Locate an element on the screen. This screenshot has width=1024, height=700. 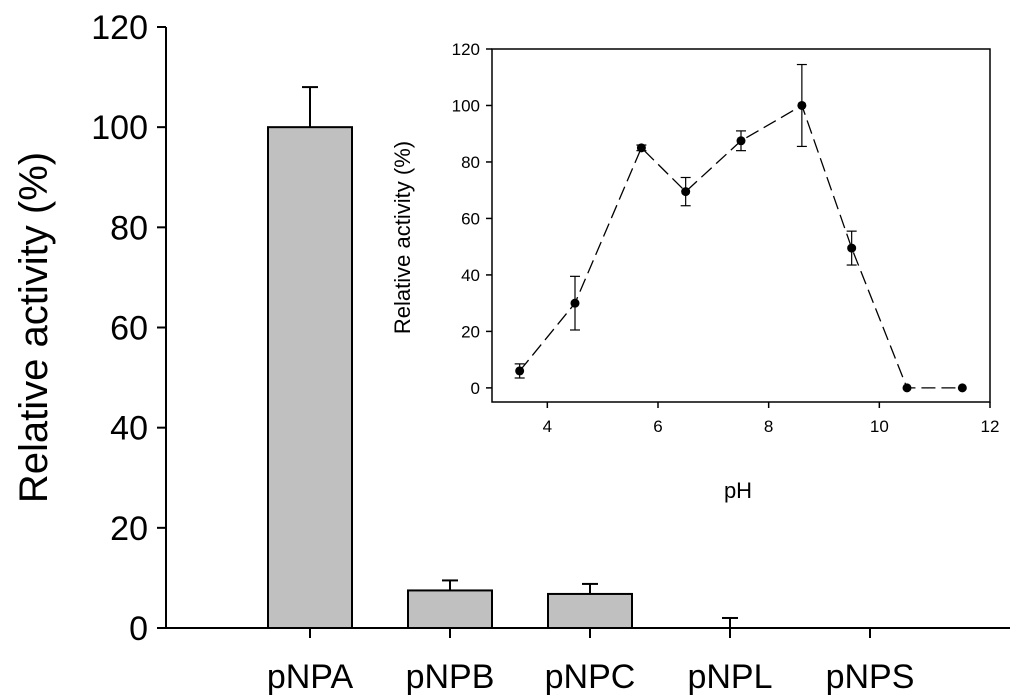
category-label-pNPA: pNPA is located at coordinates (310, 677).